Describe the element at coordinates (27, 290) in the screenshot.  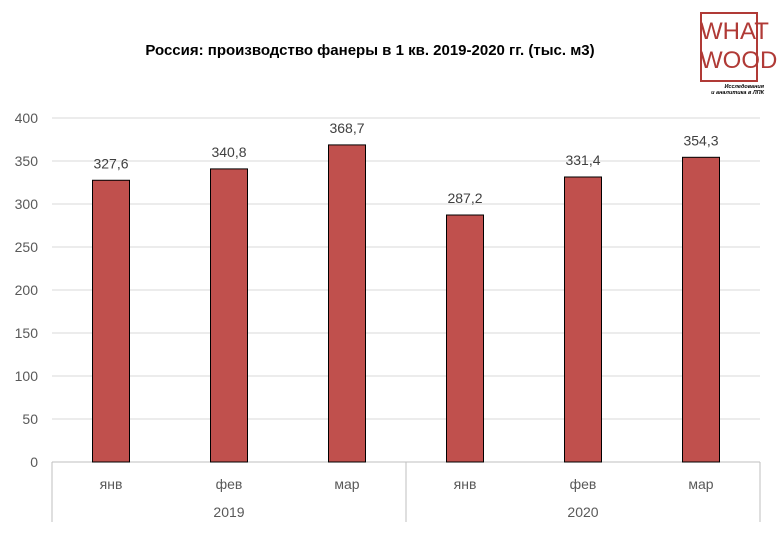
I see `y-tick-label: 200` at that location.